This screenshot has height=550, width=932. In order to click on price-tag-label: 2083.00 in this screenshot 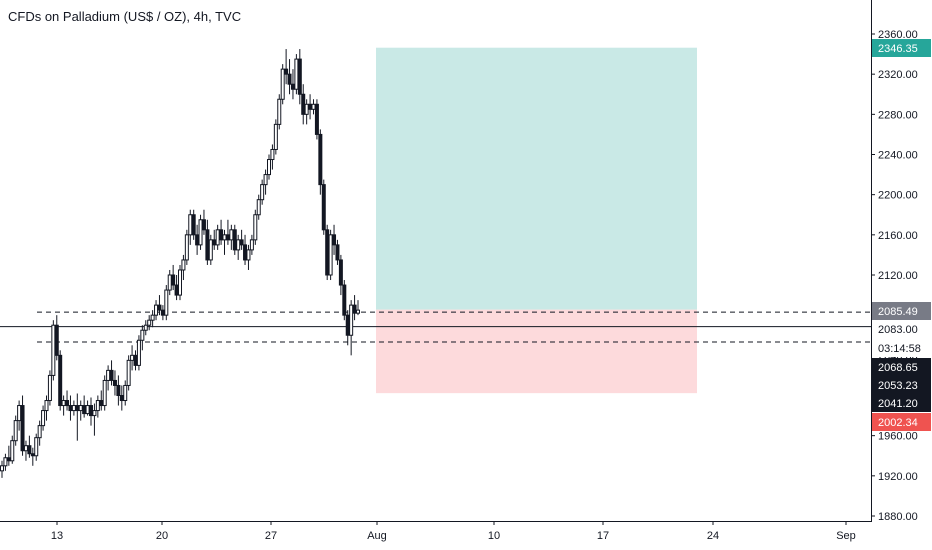, I will do `click(898, 330)`.